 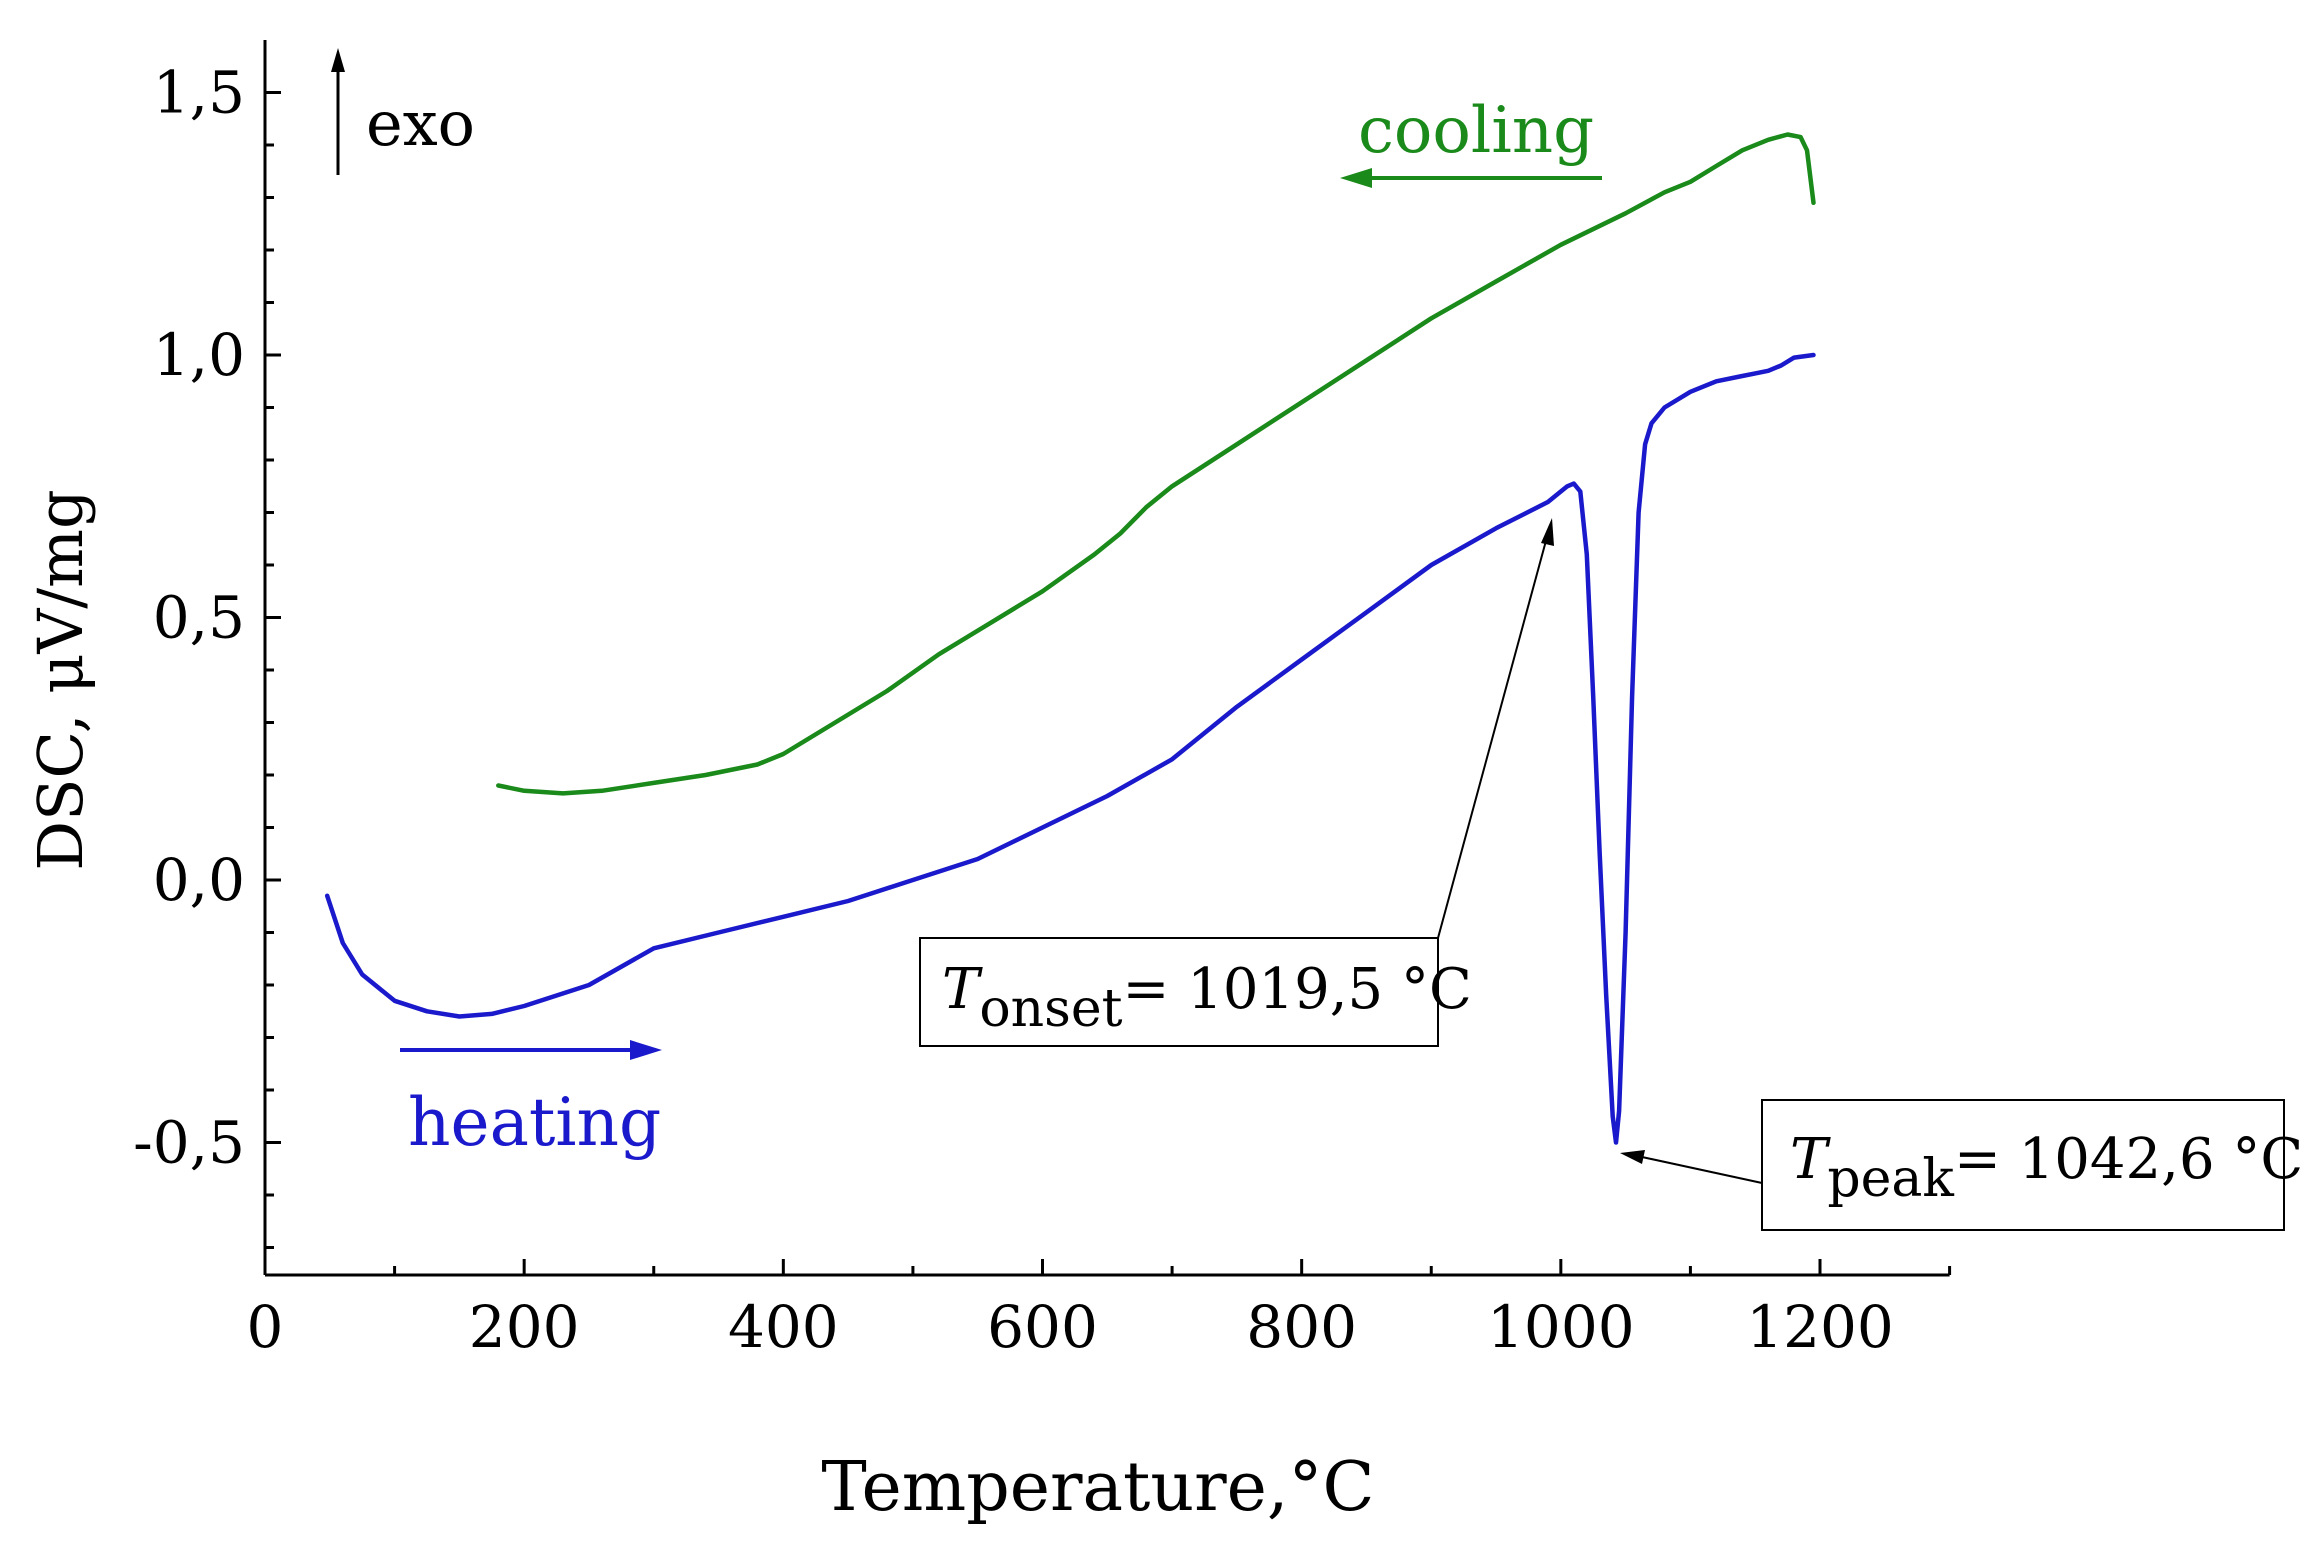 I want to click on peak-pointer-line, so click(x=1702, y=1170).